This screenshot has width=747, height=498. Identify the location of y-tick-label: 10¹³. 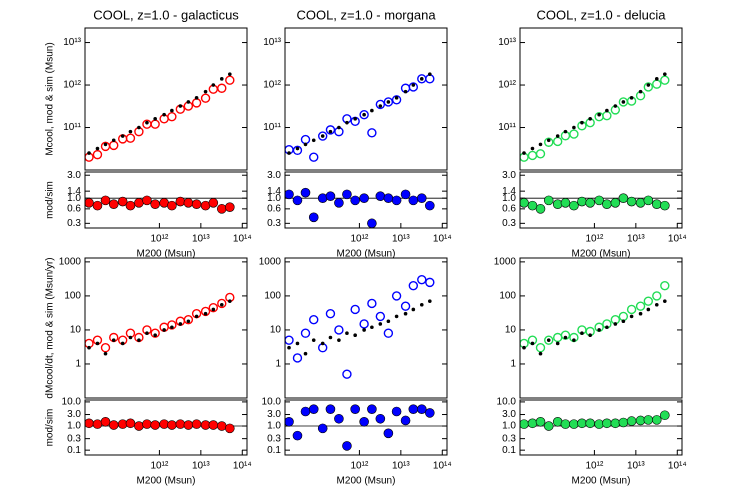
(507, 42).